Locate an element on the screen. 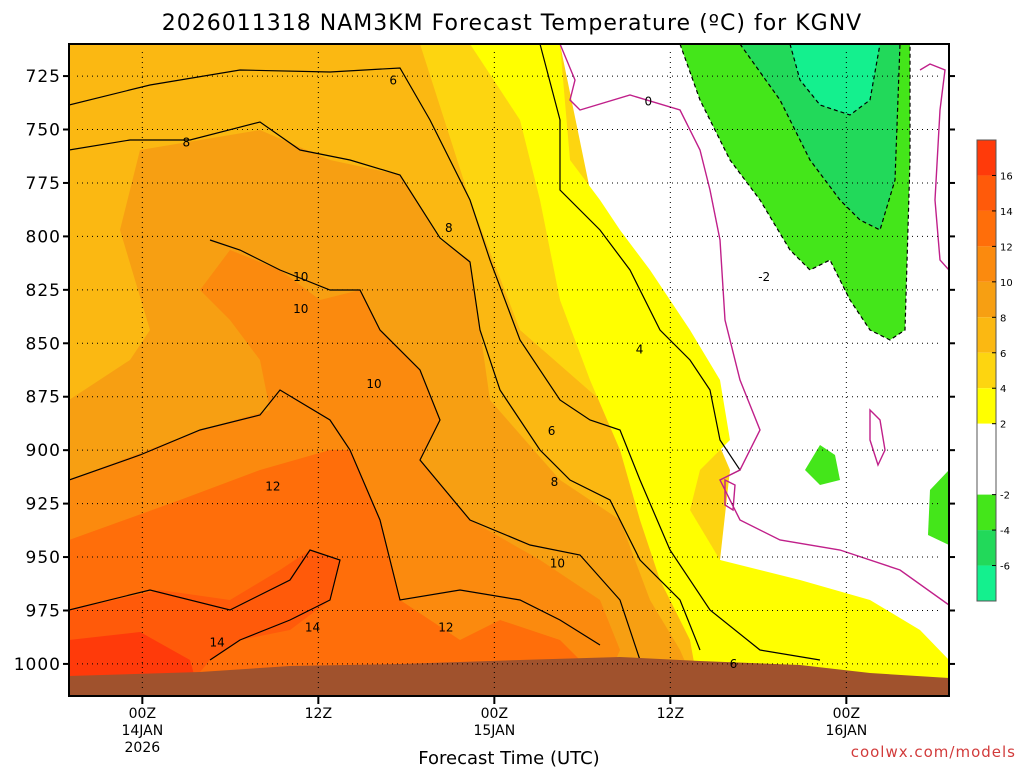 Image resolution: width=1024 pixels, height=768 pixels. colorbar-tick-label: 8 is located at coordinates (1003, 318).